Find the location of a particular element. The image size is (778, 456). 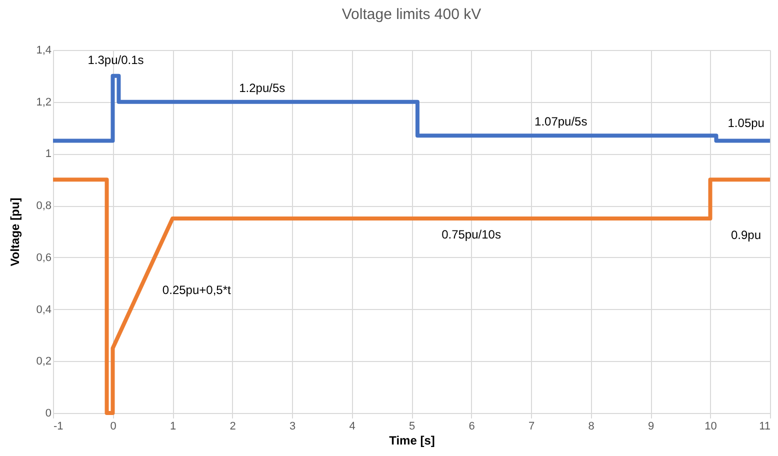

y-tick-label: 0,2 is located at coordinates (44, 362).